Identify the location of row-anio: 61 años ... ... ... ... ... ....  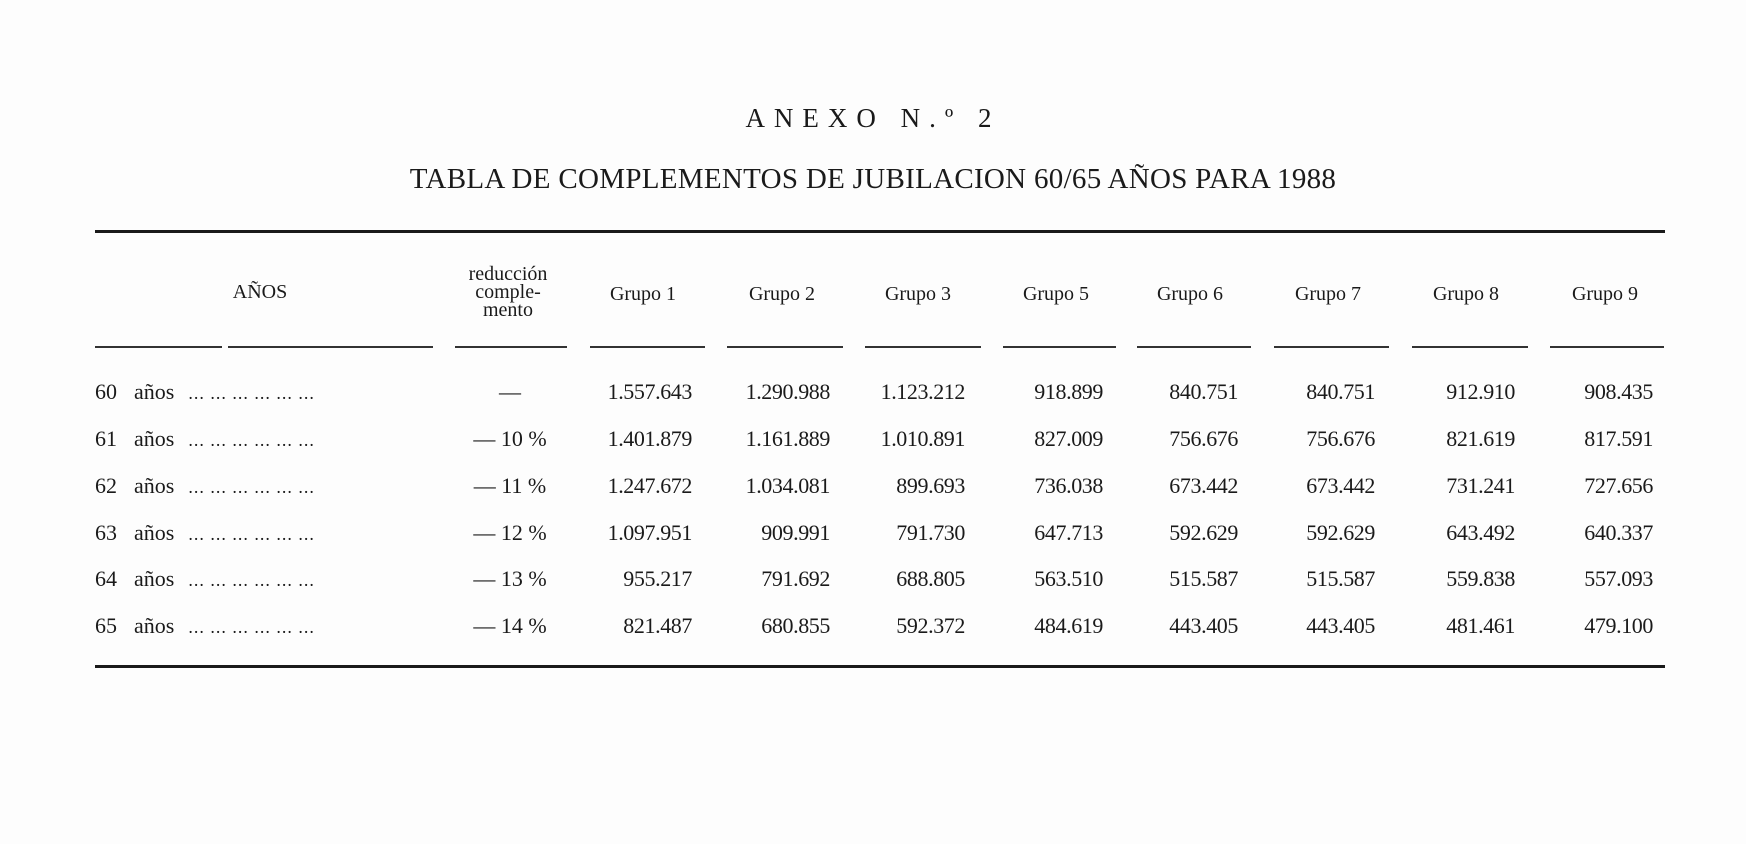
(265, 439).